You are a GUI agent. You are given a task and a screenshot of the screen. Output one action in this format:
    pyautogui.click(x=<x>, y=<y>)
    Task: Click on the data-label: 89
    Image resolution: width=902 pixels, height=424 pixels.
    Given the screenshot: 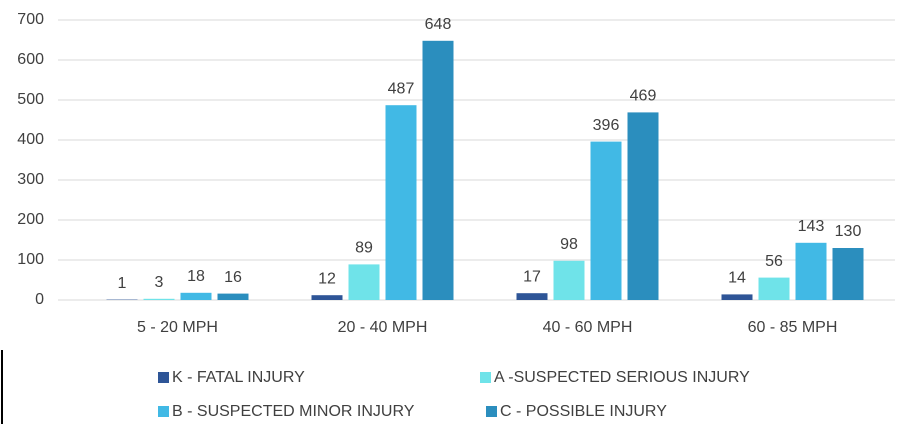 What is the action you would take?
    pyautogui.click(x=364, y=248)
    